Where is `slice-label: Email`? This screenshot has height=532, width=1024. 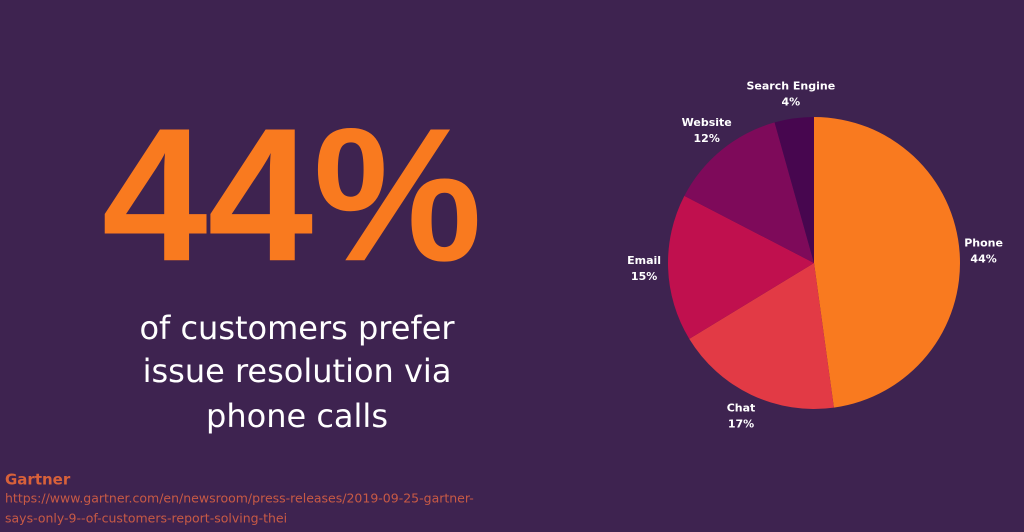
slice-label: Email is located at coordinates (644, 260).